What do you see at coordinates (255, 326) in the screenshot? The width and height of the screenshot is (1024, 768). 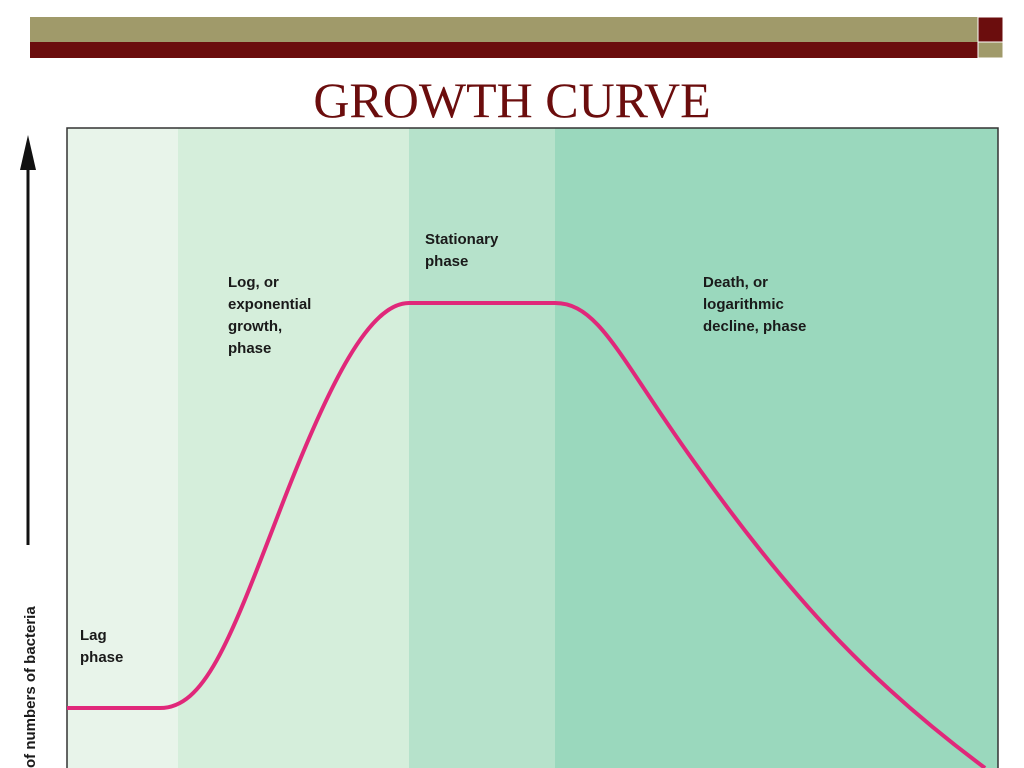 I see `phase-label-line: growth,` at bounding box center [255, 326].